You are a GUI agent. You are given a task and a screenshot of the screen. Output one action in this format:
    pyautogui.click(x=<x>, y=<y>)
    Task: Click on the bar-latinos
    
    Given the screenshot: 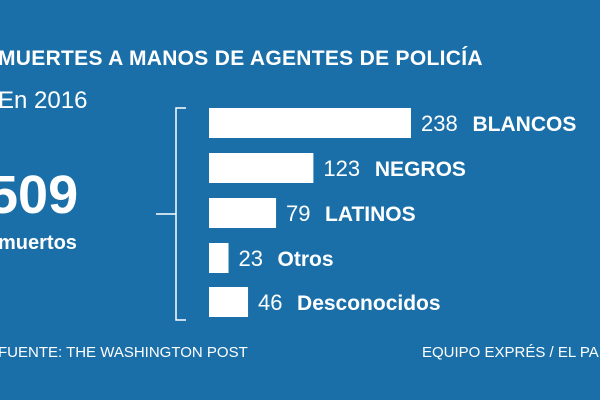 What is the action you would take?
    pyautogui.click(x=243, y=213)
    